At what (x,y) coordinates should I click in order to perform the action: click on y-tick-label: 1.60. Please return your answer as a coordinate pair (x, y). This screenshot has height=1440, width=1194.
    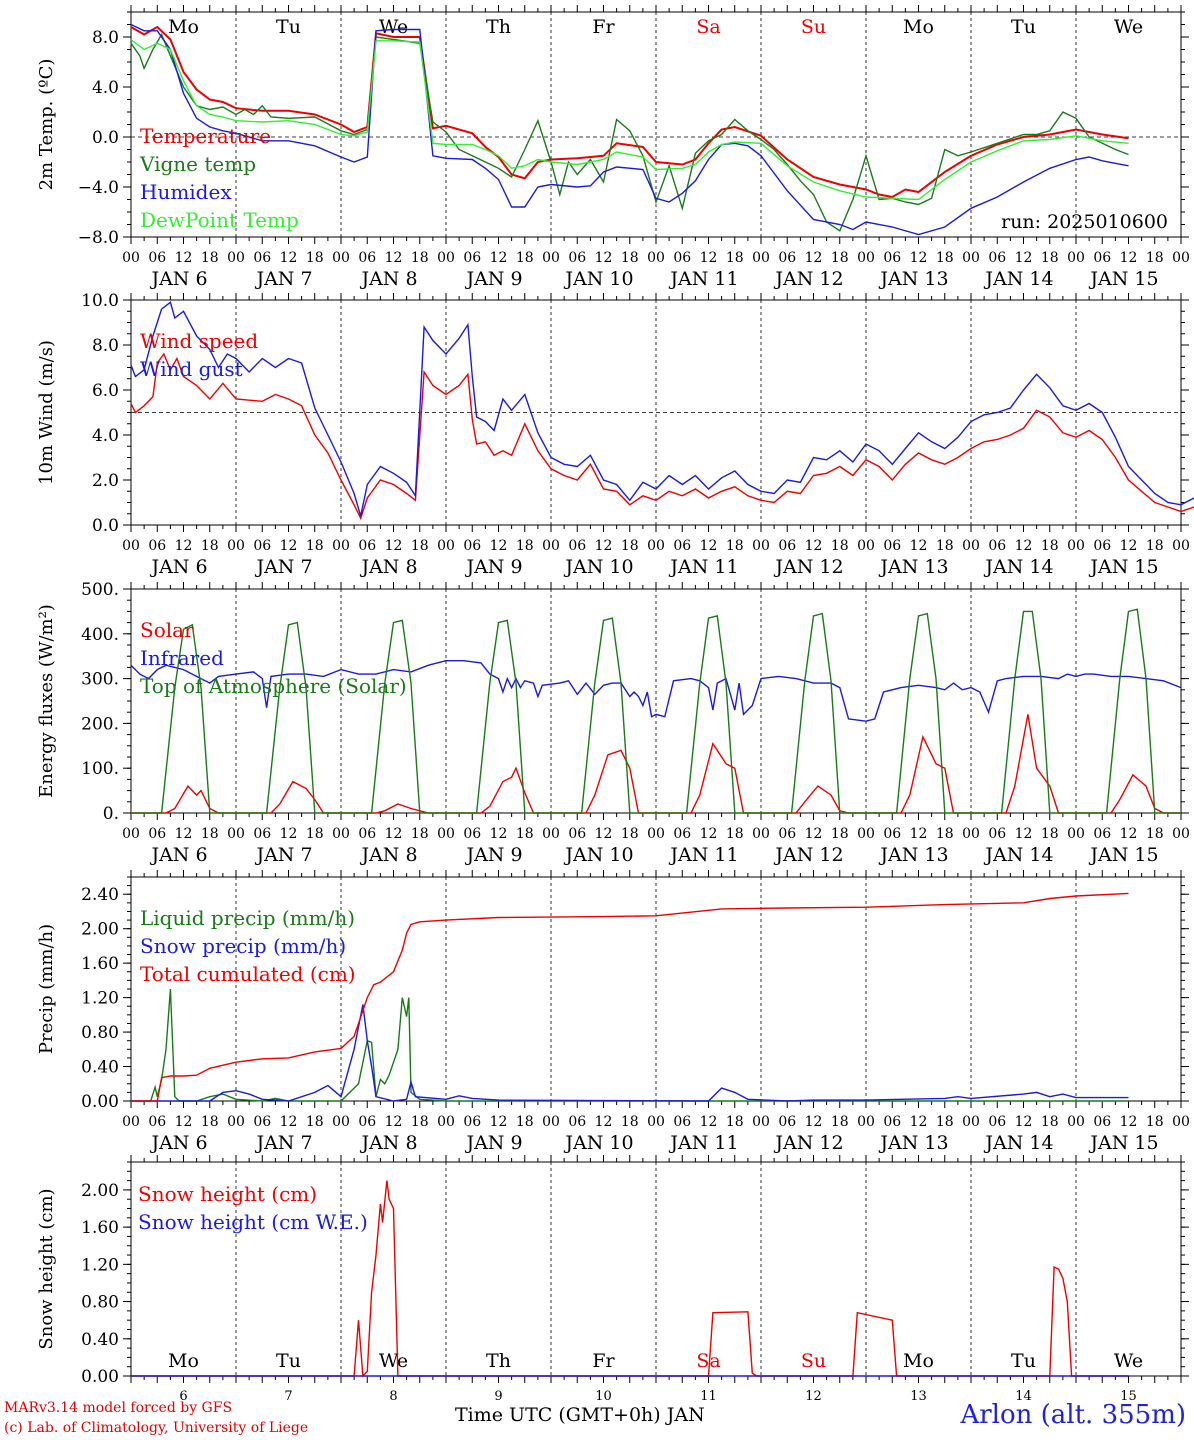
    Looking at the image, I should click on (100, 1228).